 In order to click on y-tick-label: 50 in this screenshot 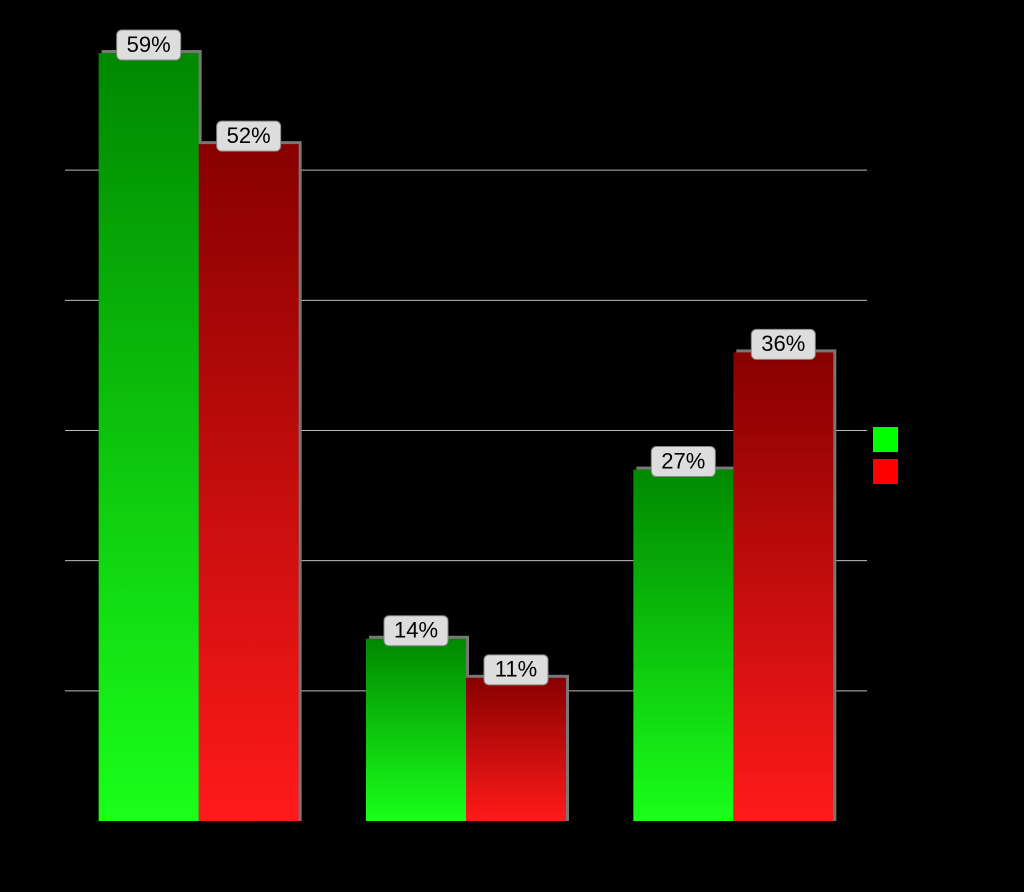, I will do `click(45, 168)`.